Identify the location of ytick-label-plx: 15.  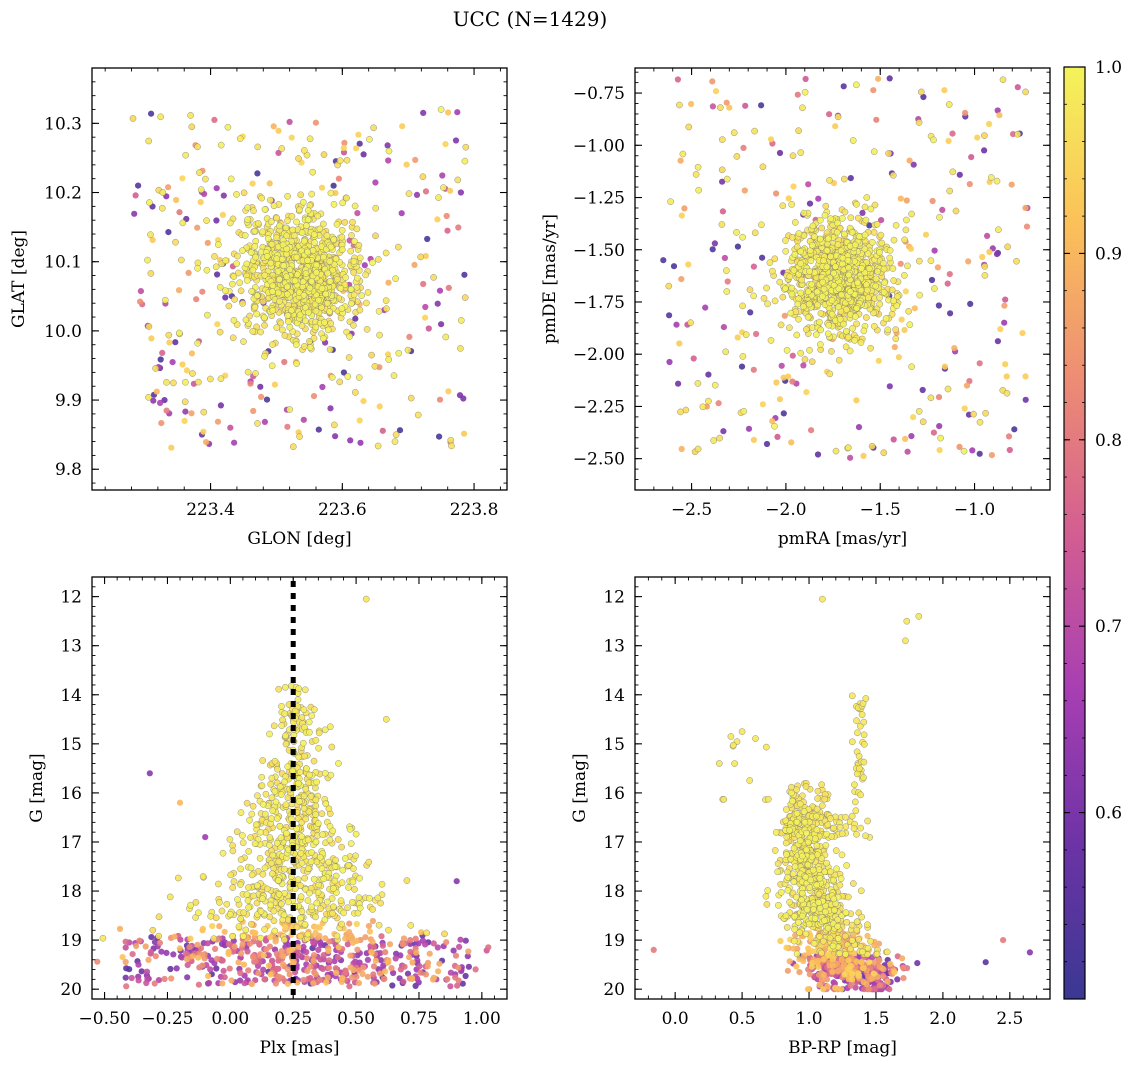
(71, 745).